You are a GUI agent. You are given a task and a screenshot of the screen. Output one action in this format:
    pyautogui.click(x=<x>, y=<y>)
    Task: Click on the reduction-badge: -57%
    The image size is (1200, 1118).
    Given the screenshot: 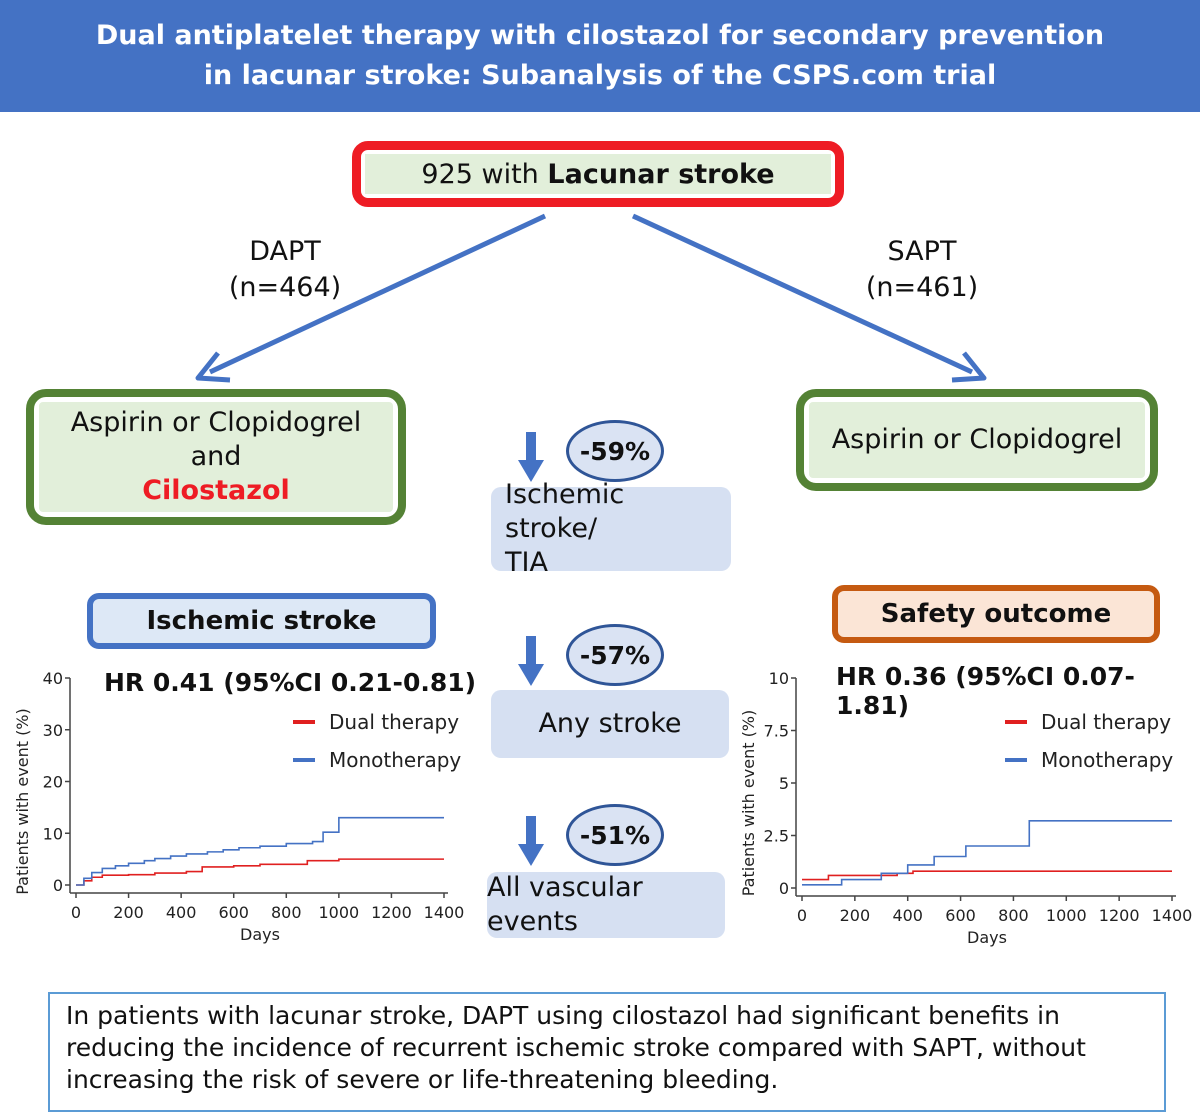 What is the action you would take?
    pyautogui.click(x=615, y=655)
    